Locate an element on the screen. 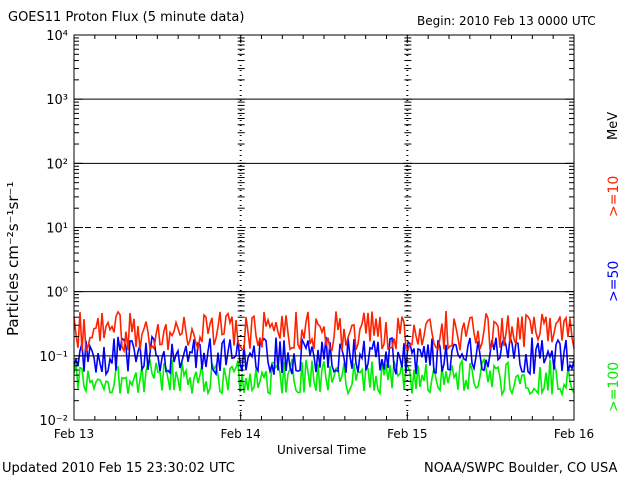 This screenshot has width=640, height=480. x-tick-label: Feb 15 is located at coordinates (407, 434).